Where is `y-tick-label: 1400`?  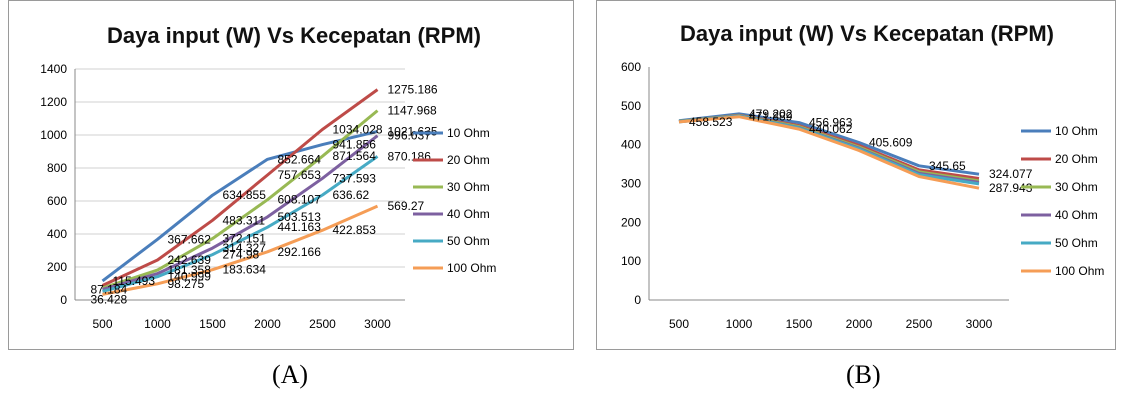 y-tick-label: 1400 is located at coordinates (53, 69).